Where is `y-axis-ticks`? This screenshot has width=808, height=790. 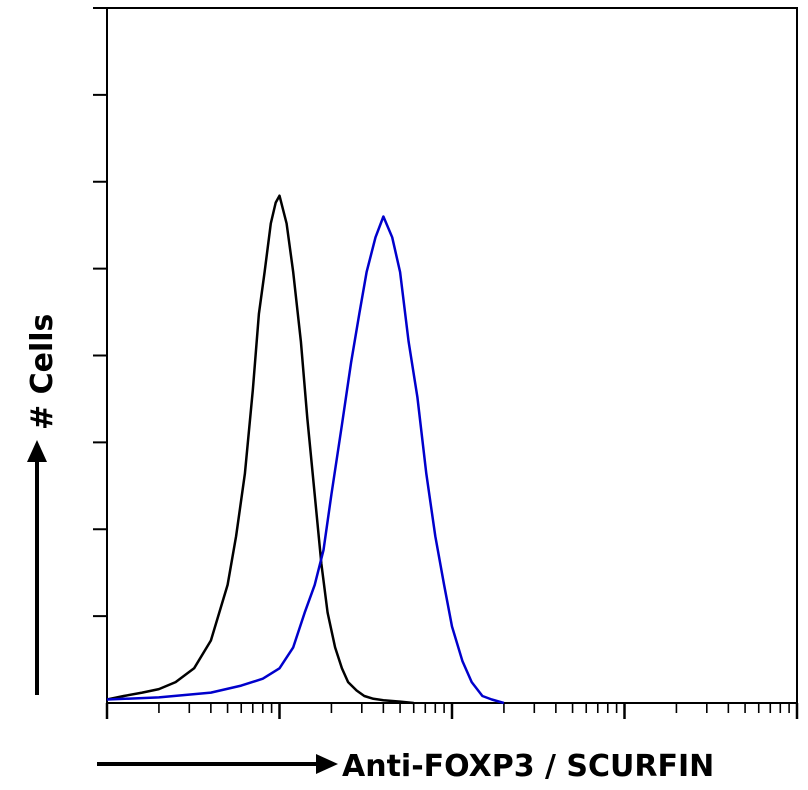 y-axis-ticks is located at coordinates (100, 312).